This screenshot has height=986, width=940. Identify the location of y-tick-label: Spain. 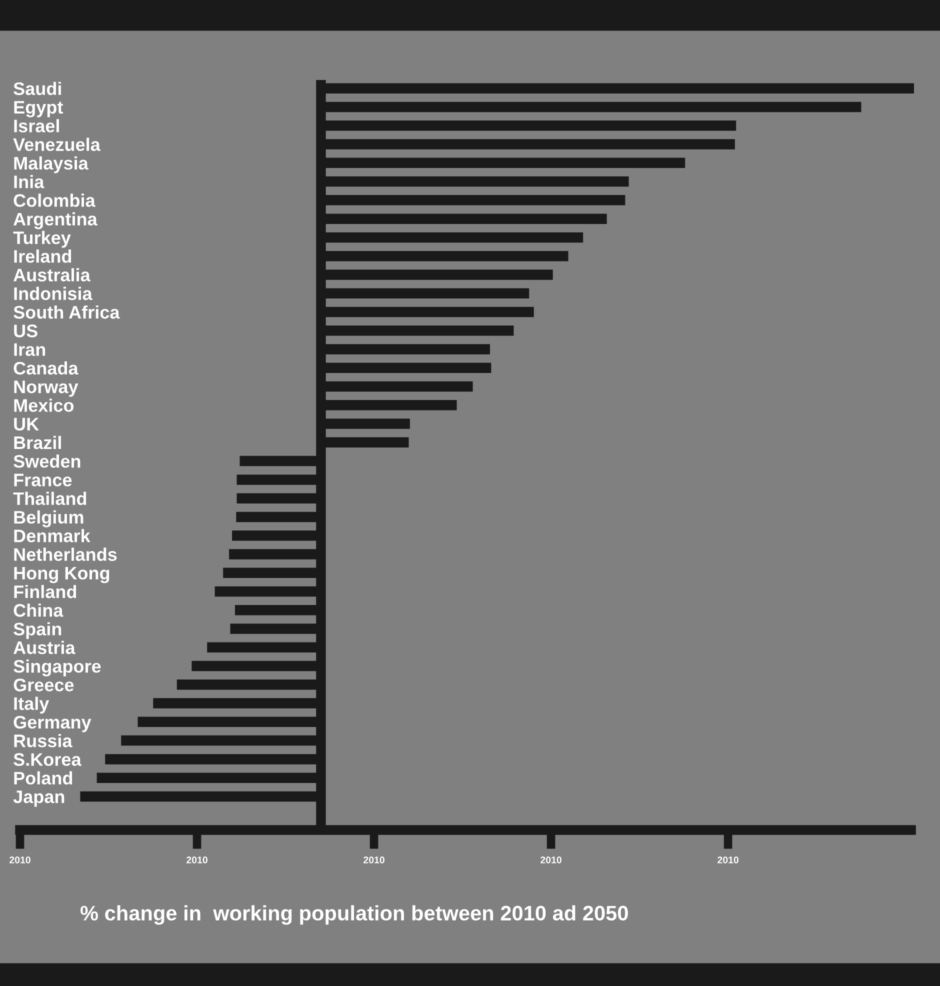
(38, 631).